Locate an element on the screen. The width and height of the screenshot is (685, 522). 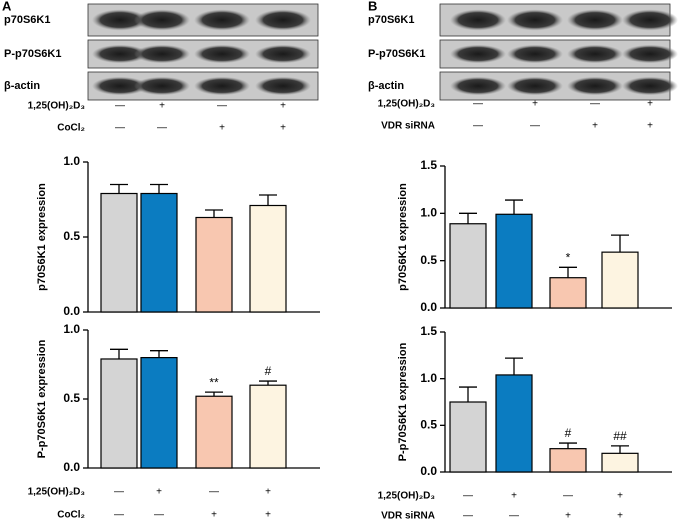
significance-mark: # is located at coordinates (568, 433).